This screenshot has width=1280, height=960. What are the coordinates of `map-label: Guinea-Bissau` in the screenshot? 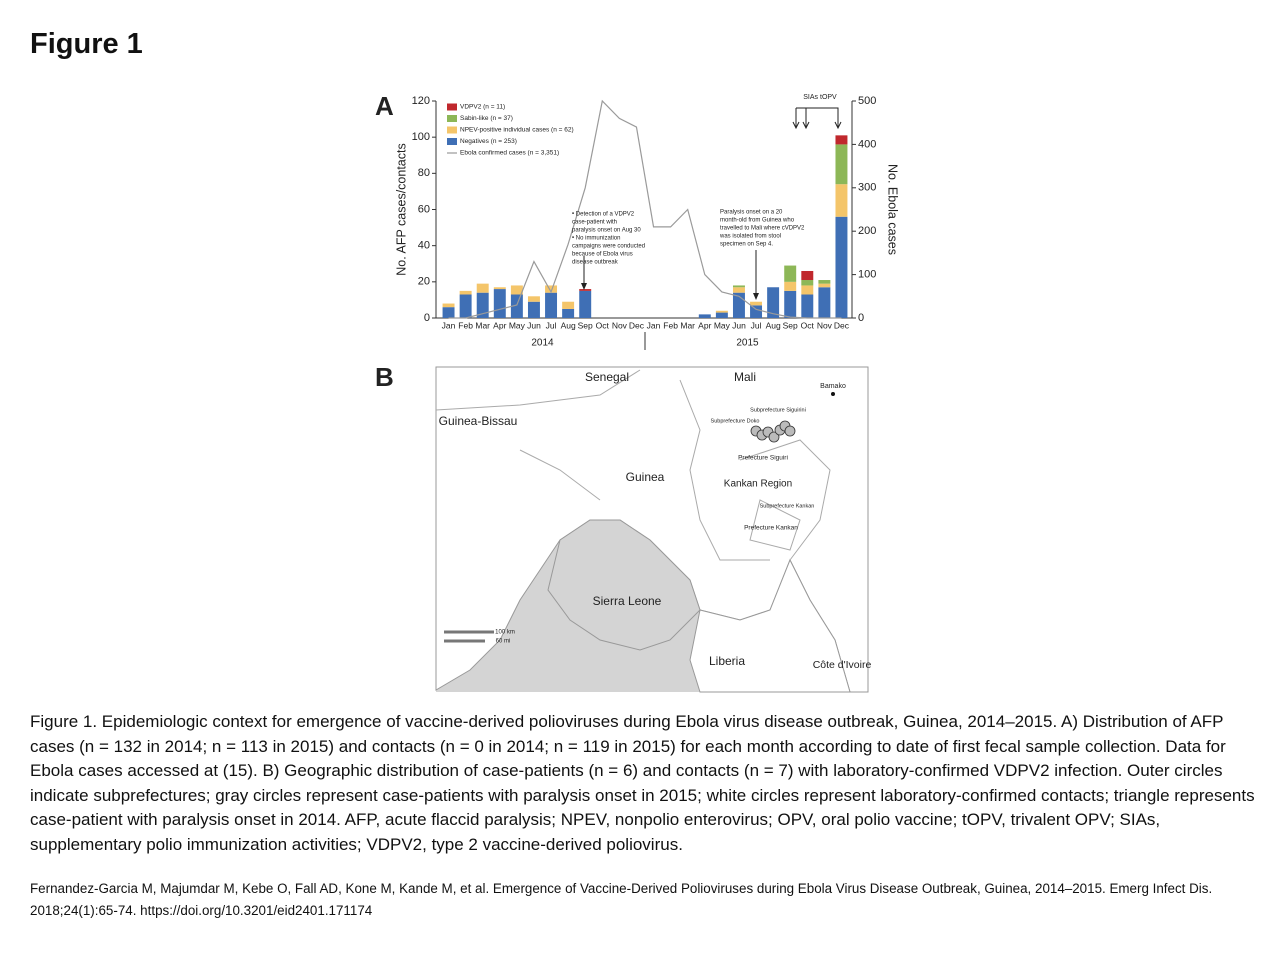 It's located at (478, 421).